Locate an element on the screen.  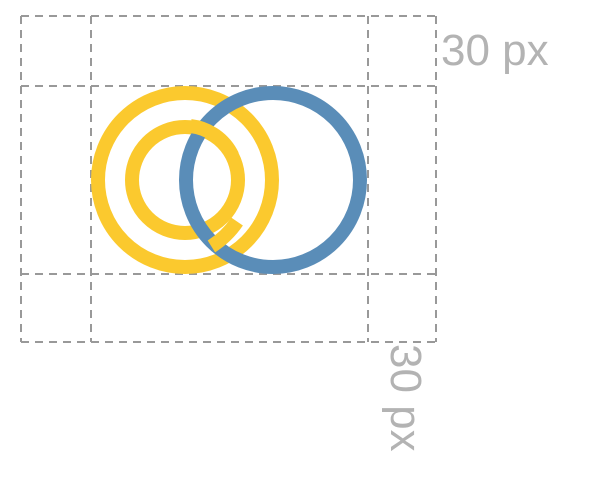
inner-yellow-ring is located at coordinates (185, 180).